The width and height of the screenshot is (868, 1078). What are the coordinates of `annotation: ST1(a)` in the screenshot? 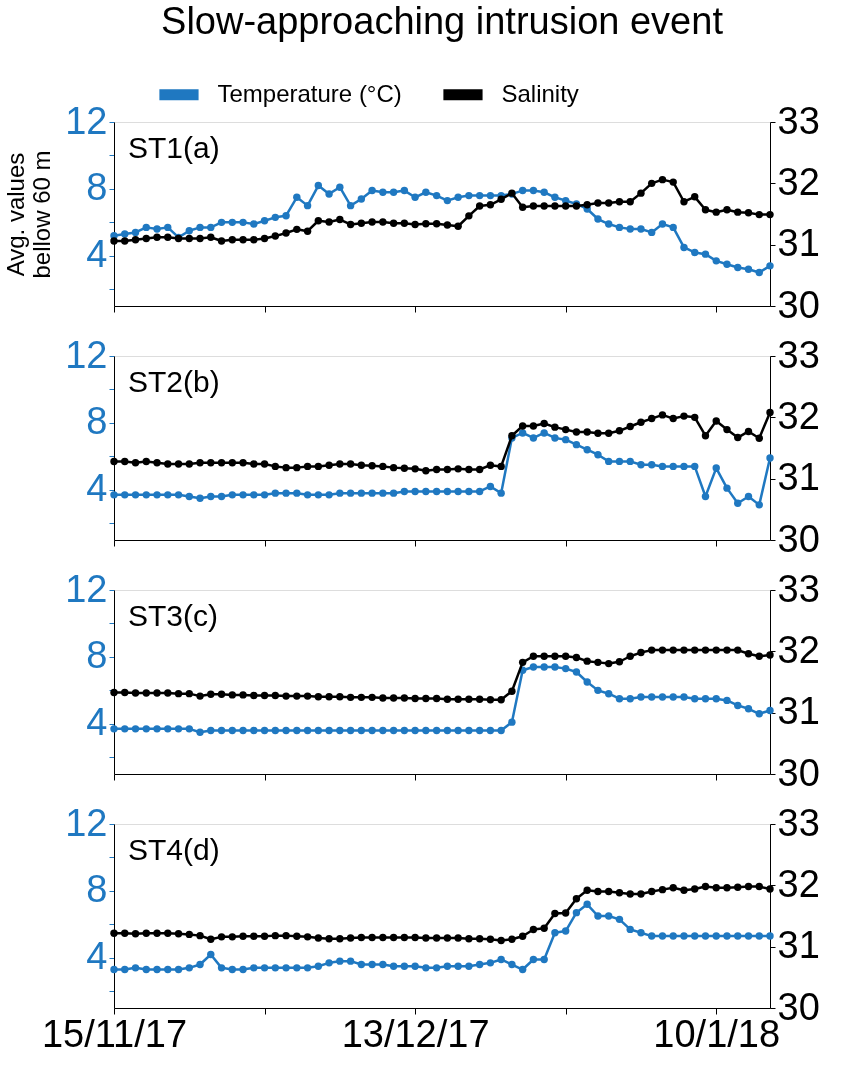 It's located at (174, 147).